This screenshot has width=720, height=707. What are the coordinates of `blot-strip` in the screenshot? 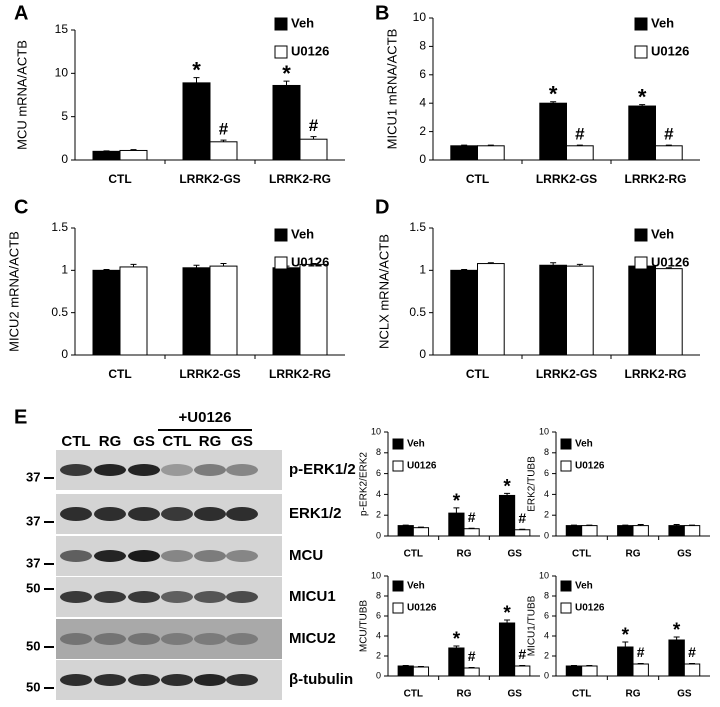 It's located at (169, 639).